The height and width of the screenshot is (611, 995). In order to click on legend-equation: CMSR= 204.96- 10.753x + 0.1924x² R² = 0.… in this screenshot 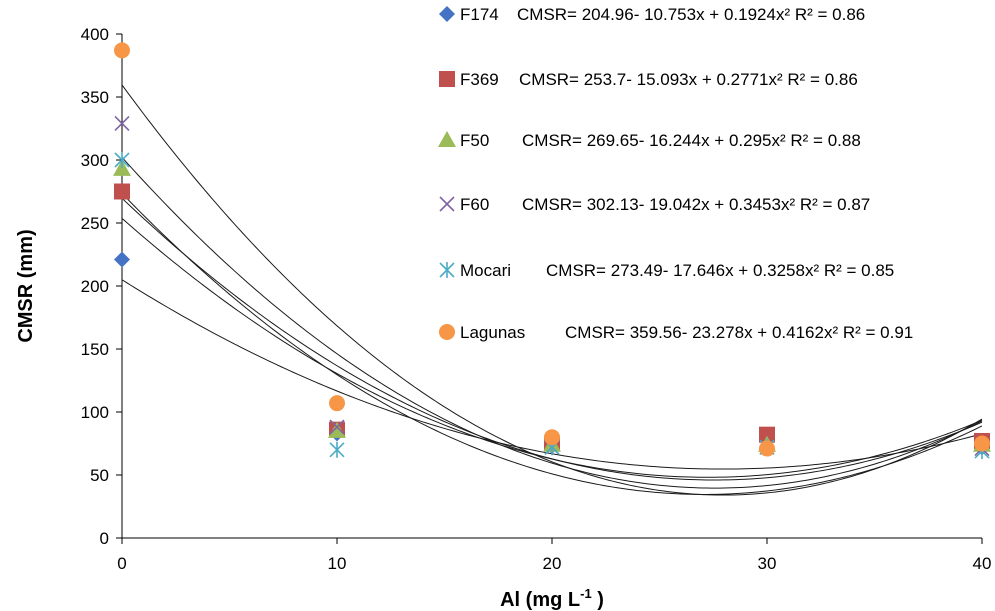, I will do `click(691, 14)`.